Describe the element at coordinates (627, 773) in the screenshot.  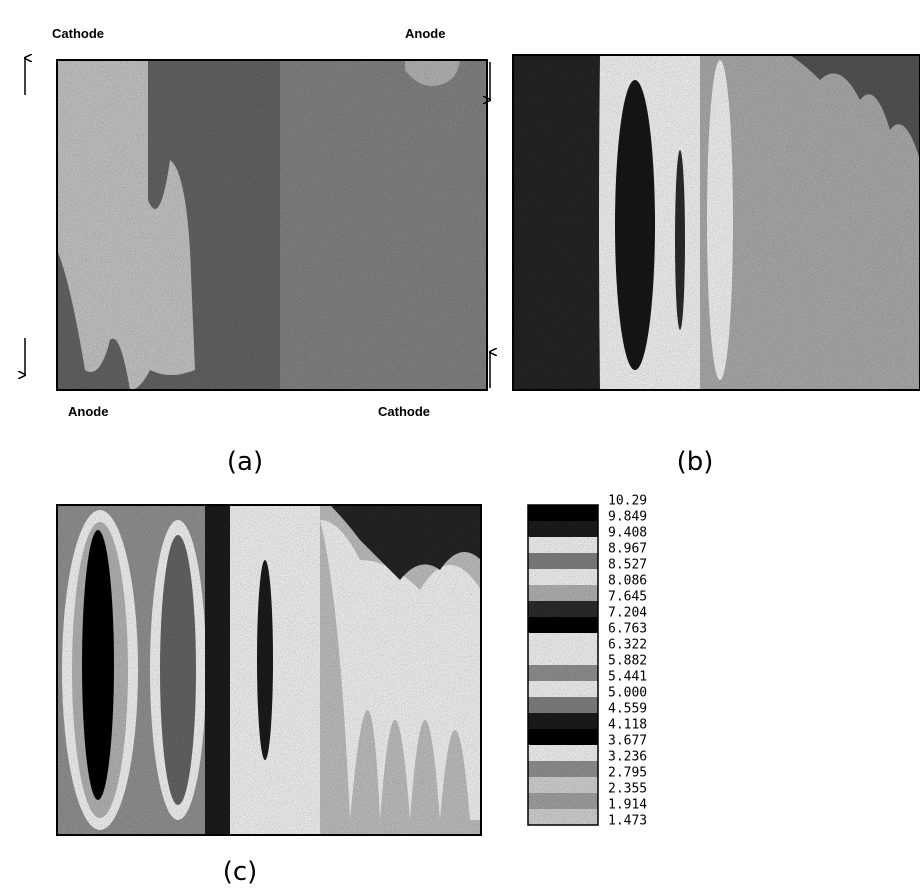
I see `colorbar-label: 2.795` at that location.